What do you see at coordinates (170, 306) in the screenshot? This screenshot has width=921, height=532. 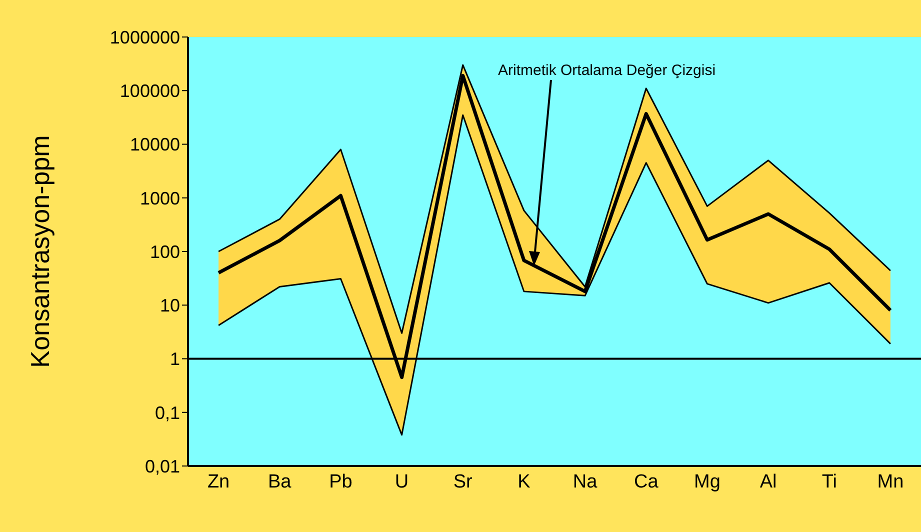 I see `y-tick-label: 10` at bounding box center [170, 306].